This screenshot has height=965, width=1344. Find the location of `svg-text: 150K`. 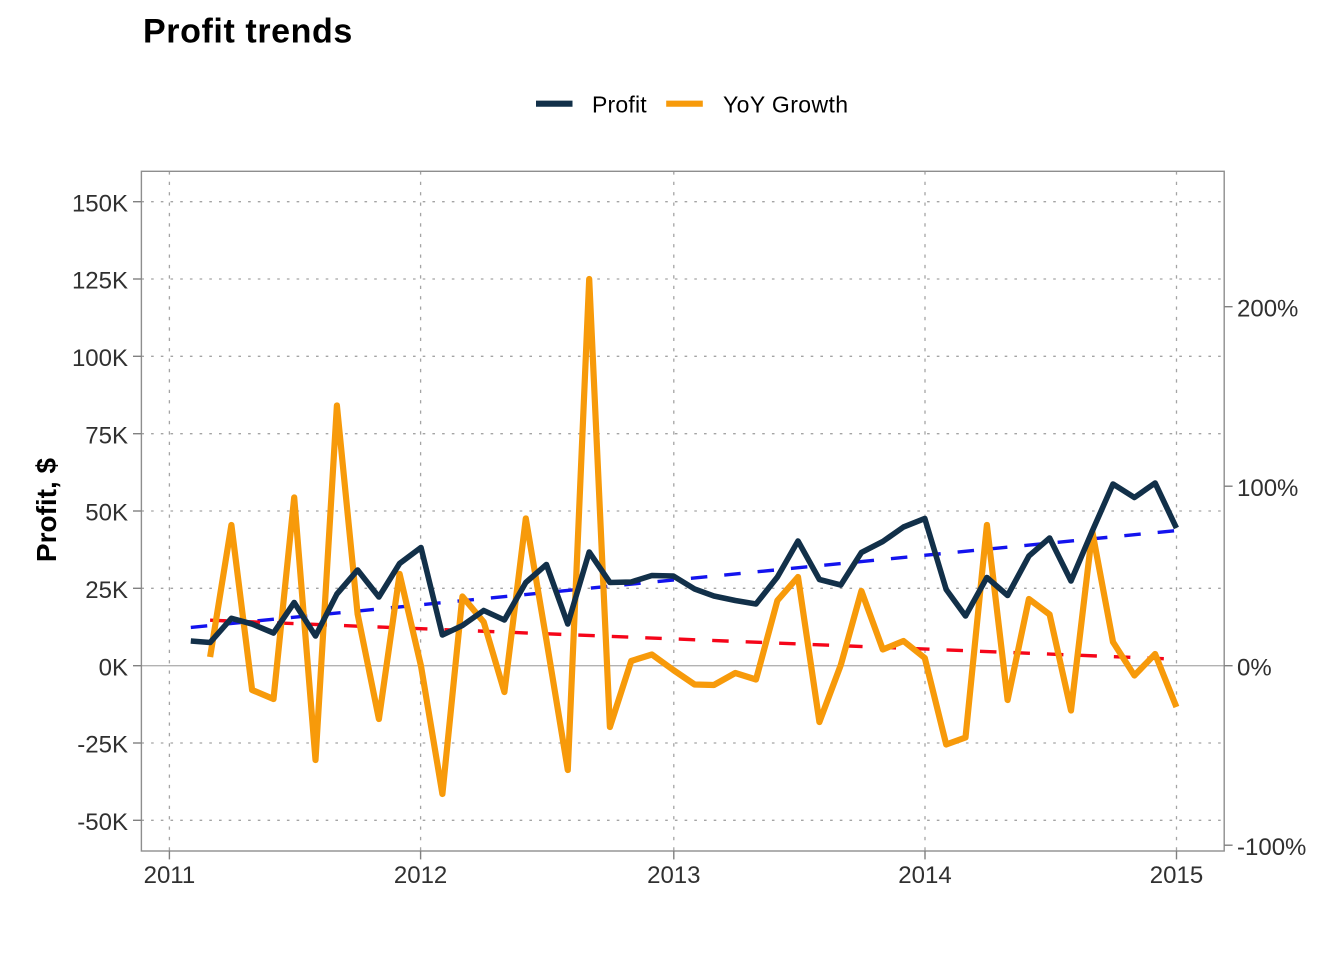

svg-text: 150K is located at coordinates (100, 203).